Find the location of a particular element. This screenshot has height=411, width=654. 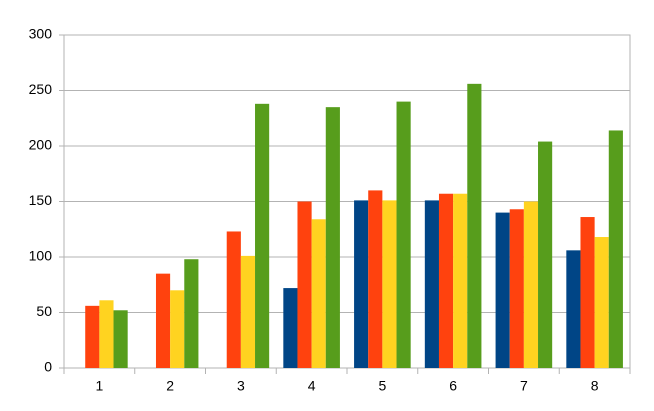

x-tick-label: 5 is located at coordinates (382, 386).